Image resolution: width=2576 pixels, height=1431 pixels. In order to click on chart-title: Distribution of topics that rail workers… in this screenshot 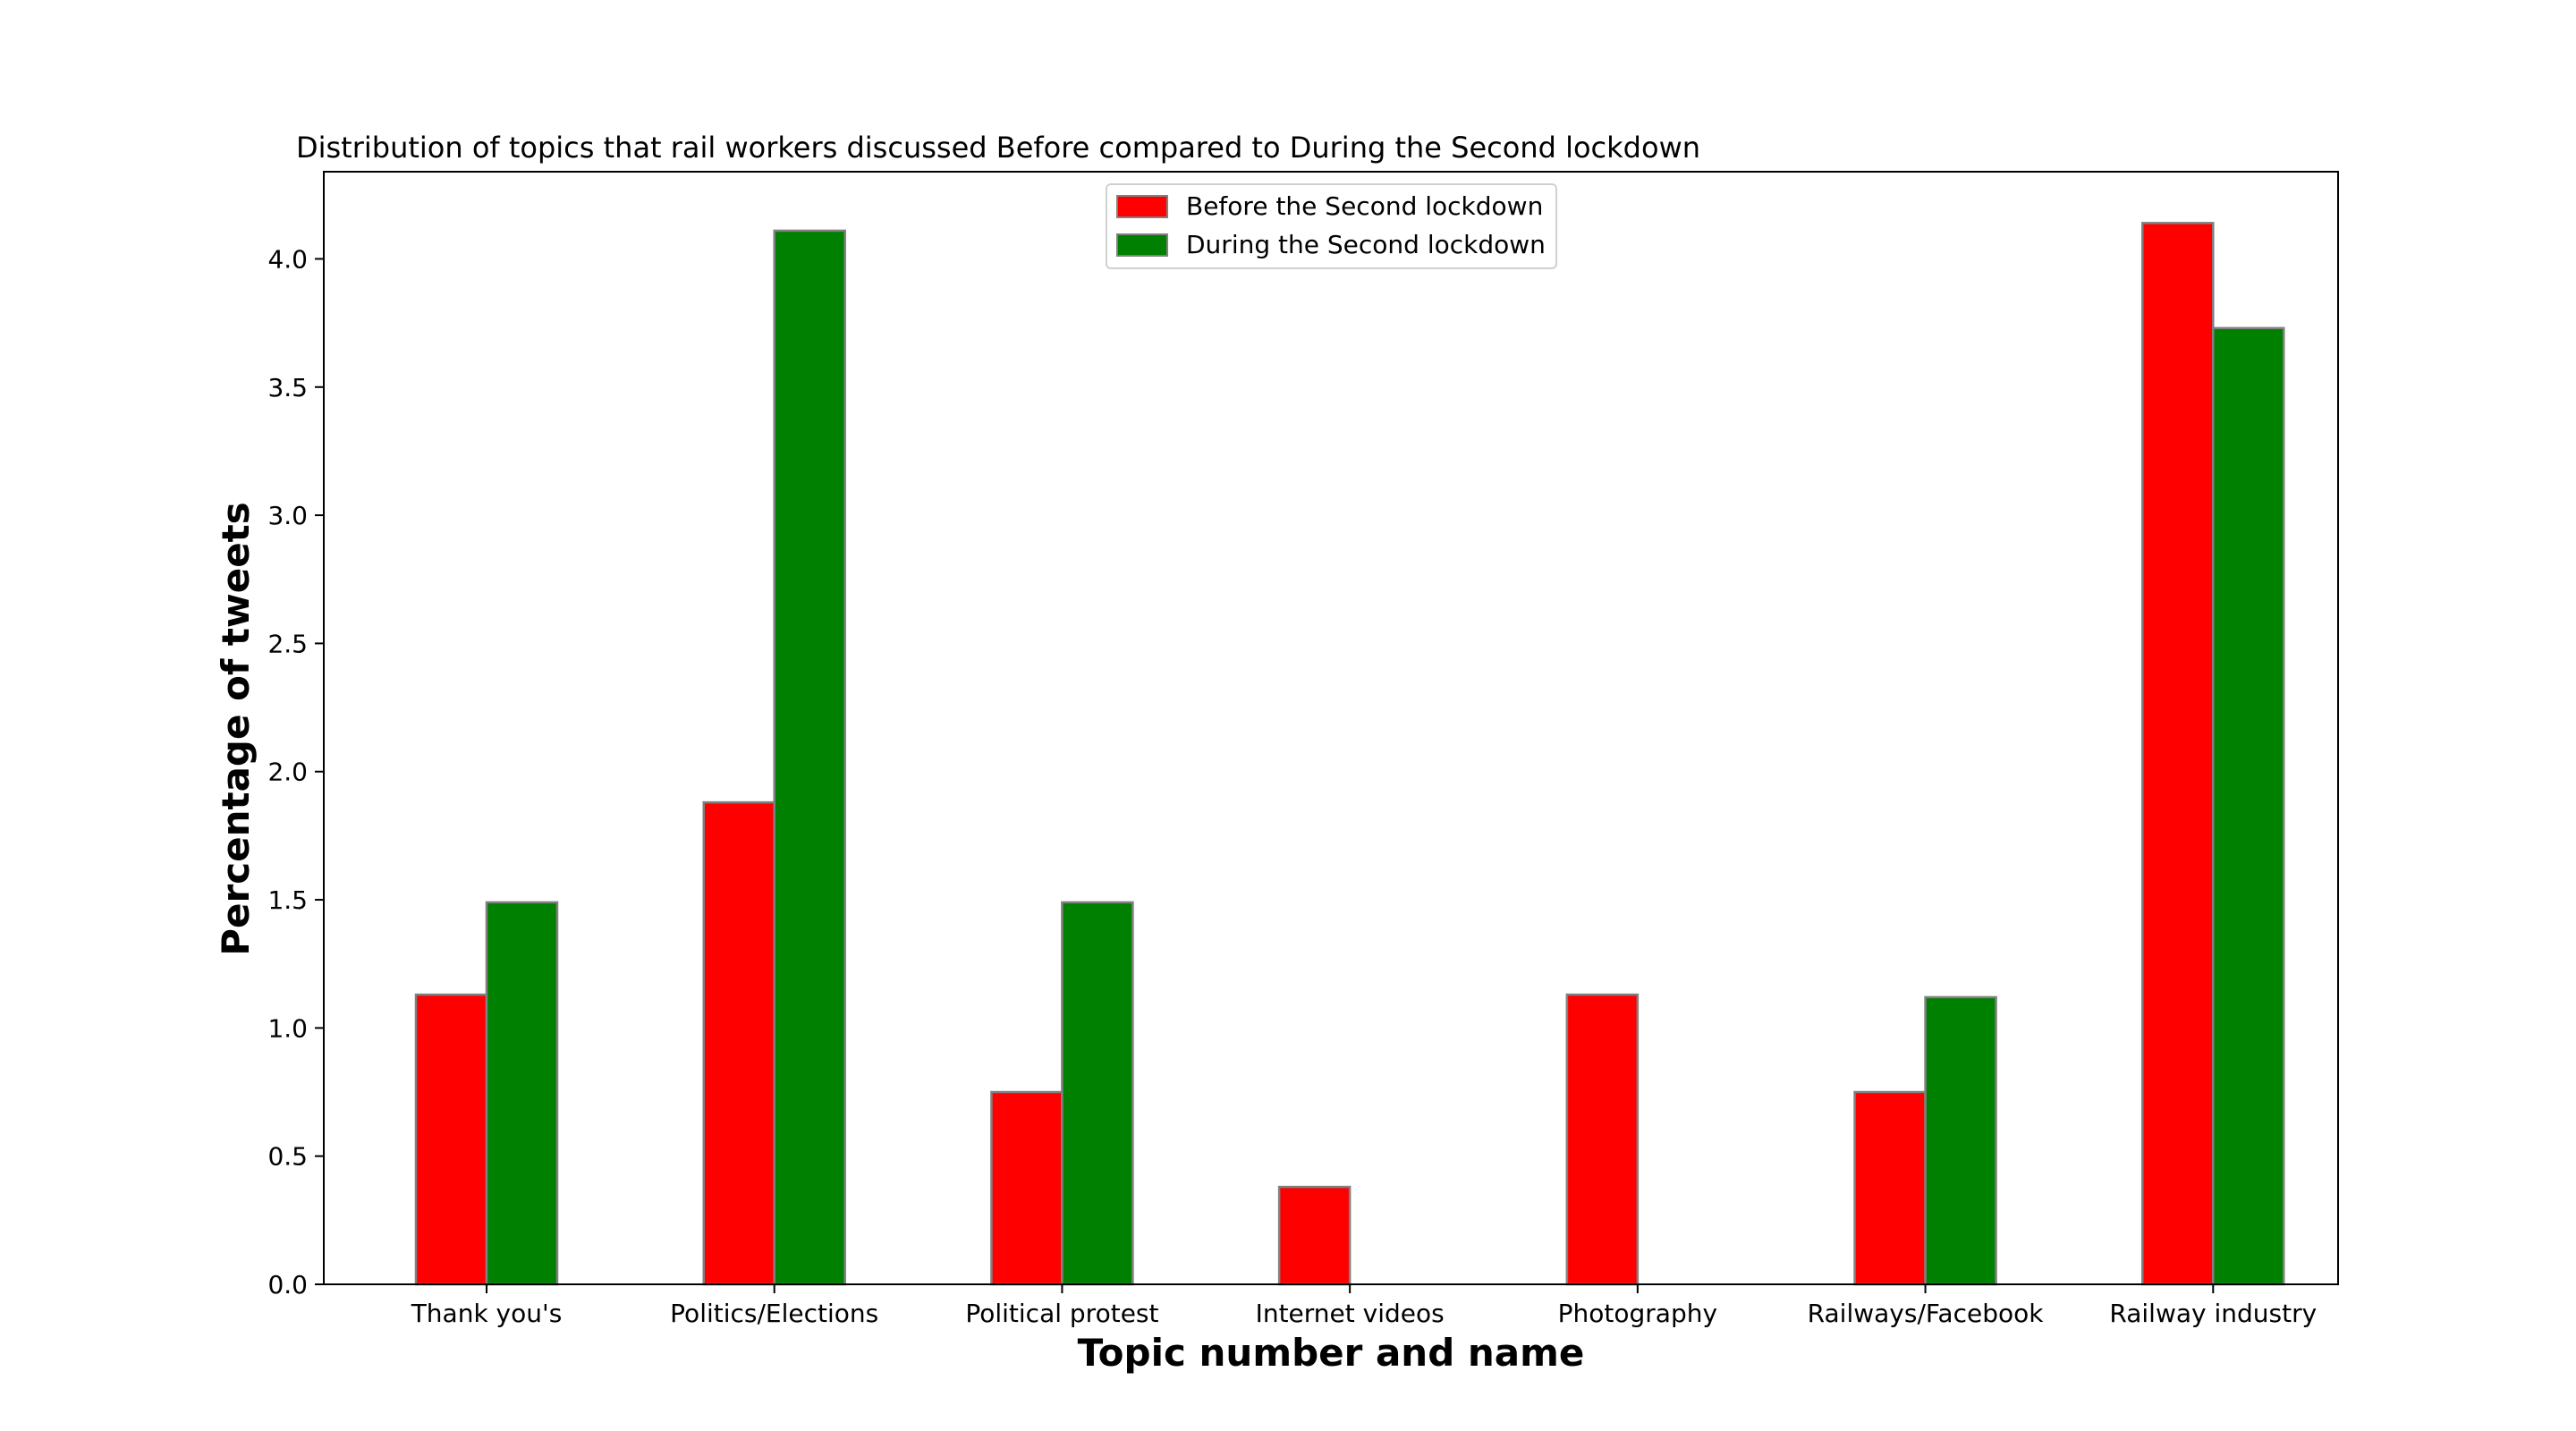, I will do `click(998, 148)`.